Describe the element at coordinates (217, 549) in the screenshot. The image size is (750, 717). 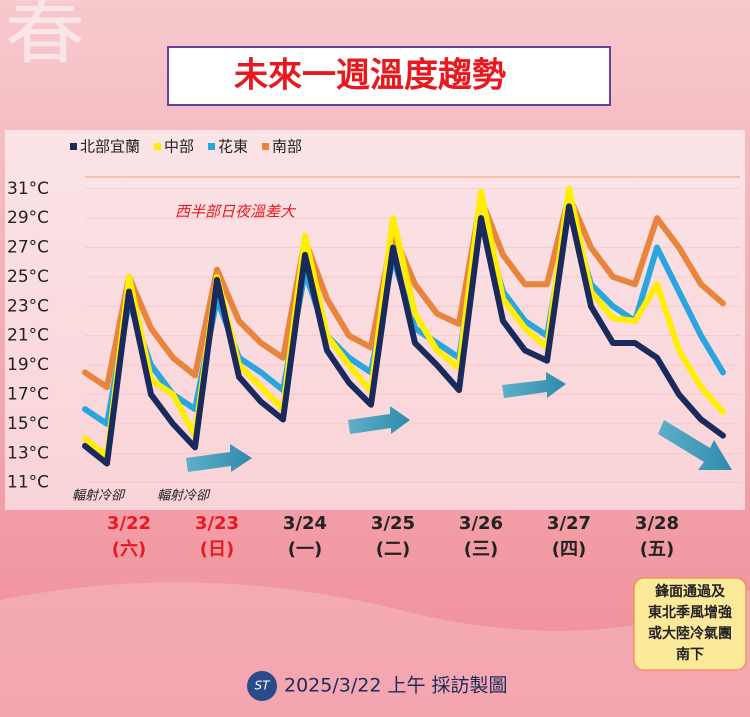
I see `x-tick-sublabel: (日)` at that location.